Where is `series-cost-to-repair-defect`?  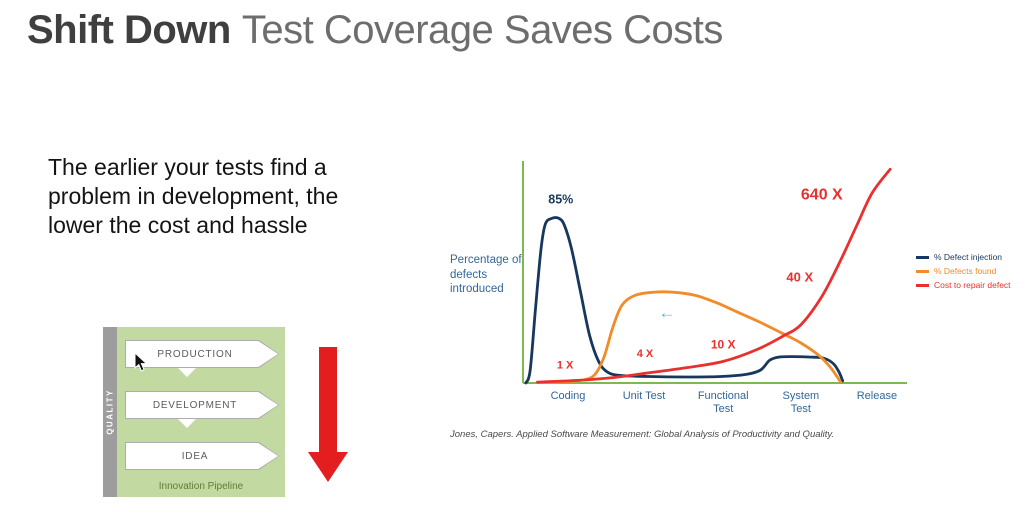 series-cost-to-repair-defect is located at coordinates (714, 275).